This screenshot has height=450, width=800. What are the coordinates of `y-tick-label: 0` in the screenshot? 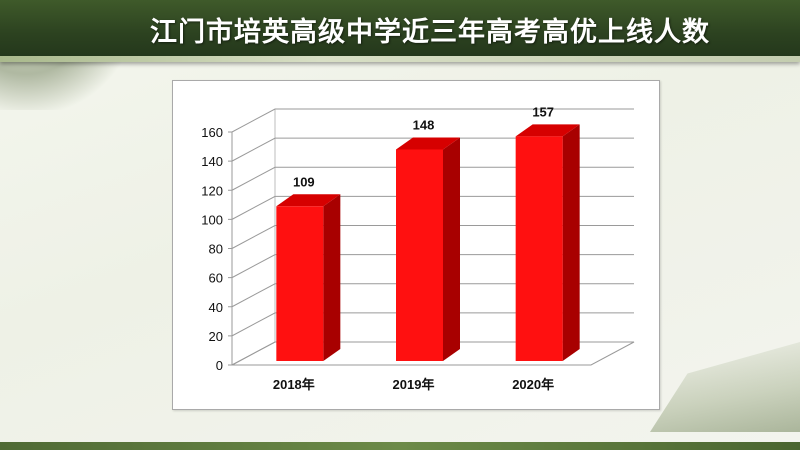 It's located at (219, 365).